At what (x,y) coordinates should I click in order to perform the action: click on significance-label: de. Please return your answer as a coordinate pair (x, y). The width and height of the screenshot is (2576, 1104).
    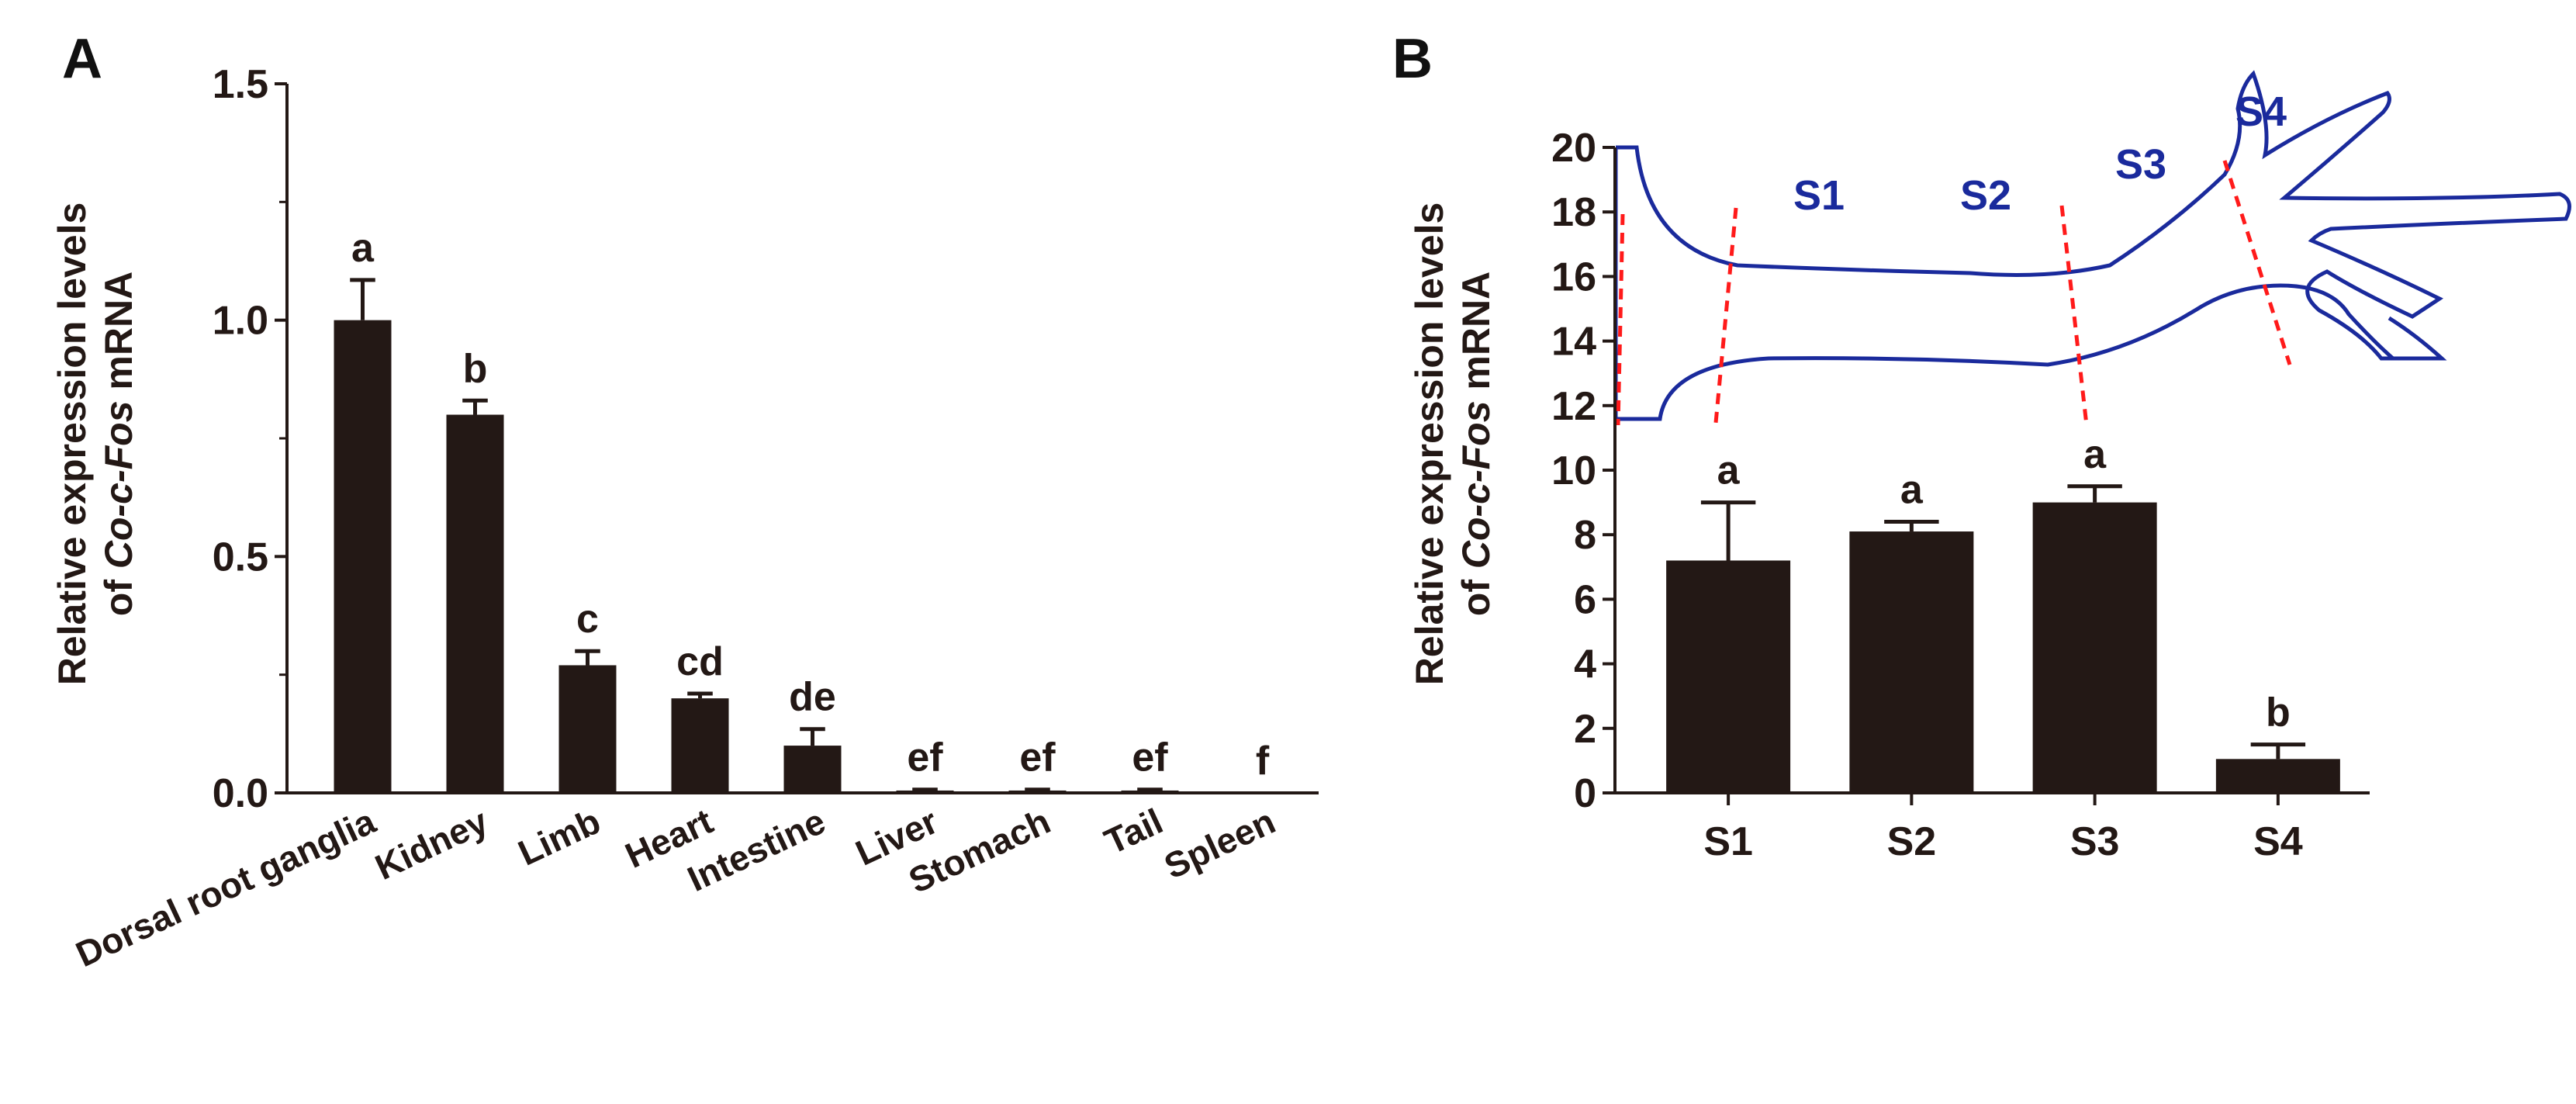
    Looking at the image, I should click on (812, 697).